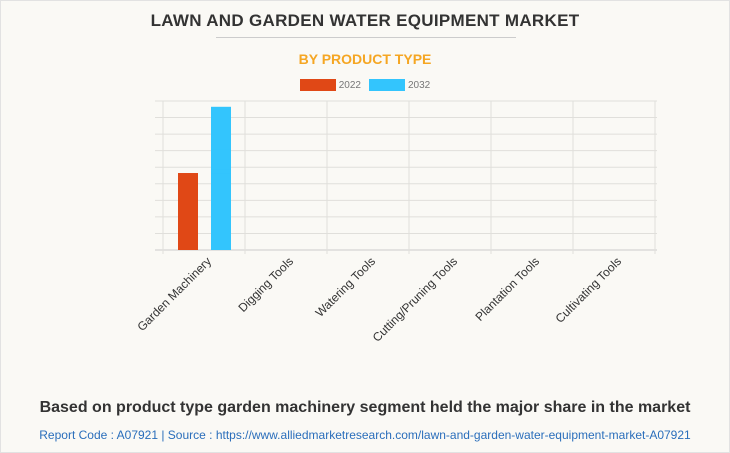 Image resolution: width=730 pixels, height=453 pixels. Describe the element at coordinates (349, 85) in the screenshot. I see `legend-label-2022: 2022` at that location.